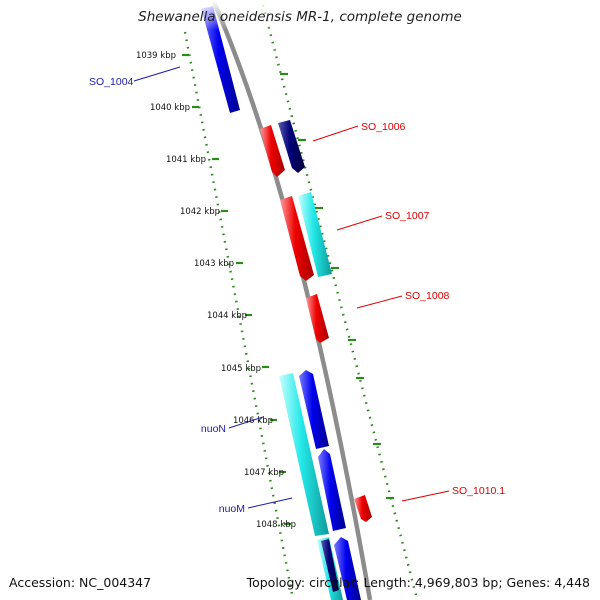 This screenshot has height=600, width=600. What do you see at coordinates (270, 503) in the screenshot?
I see `callout-line-nuoM` at bounding box center [270, 503].